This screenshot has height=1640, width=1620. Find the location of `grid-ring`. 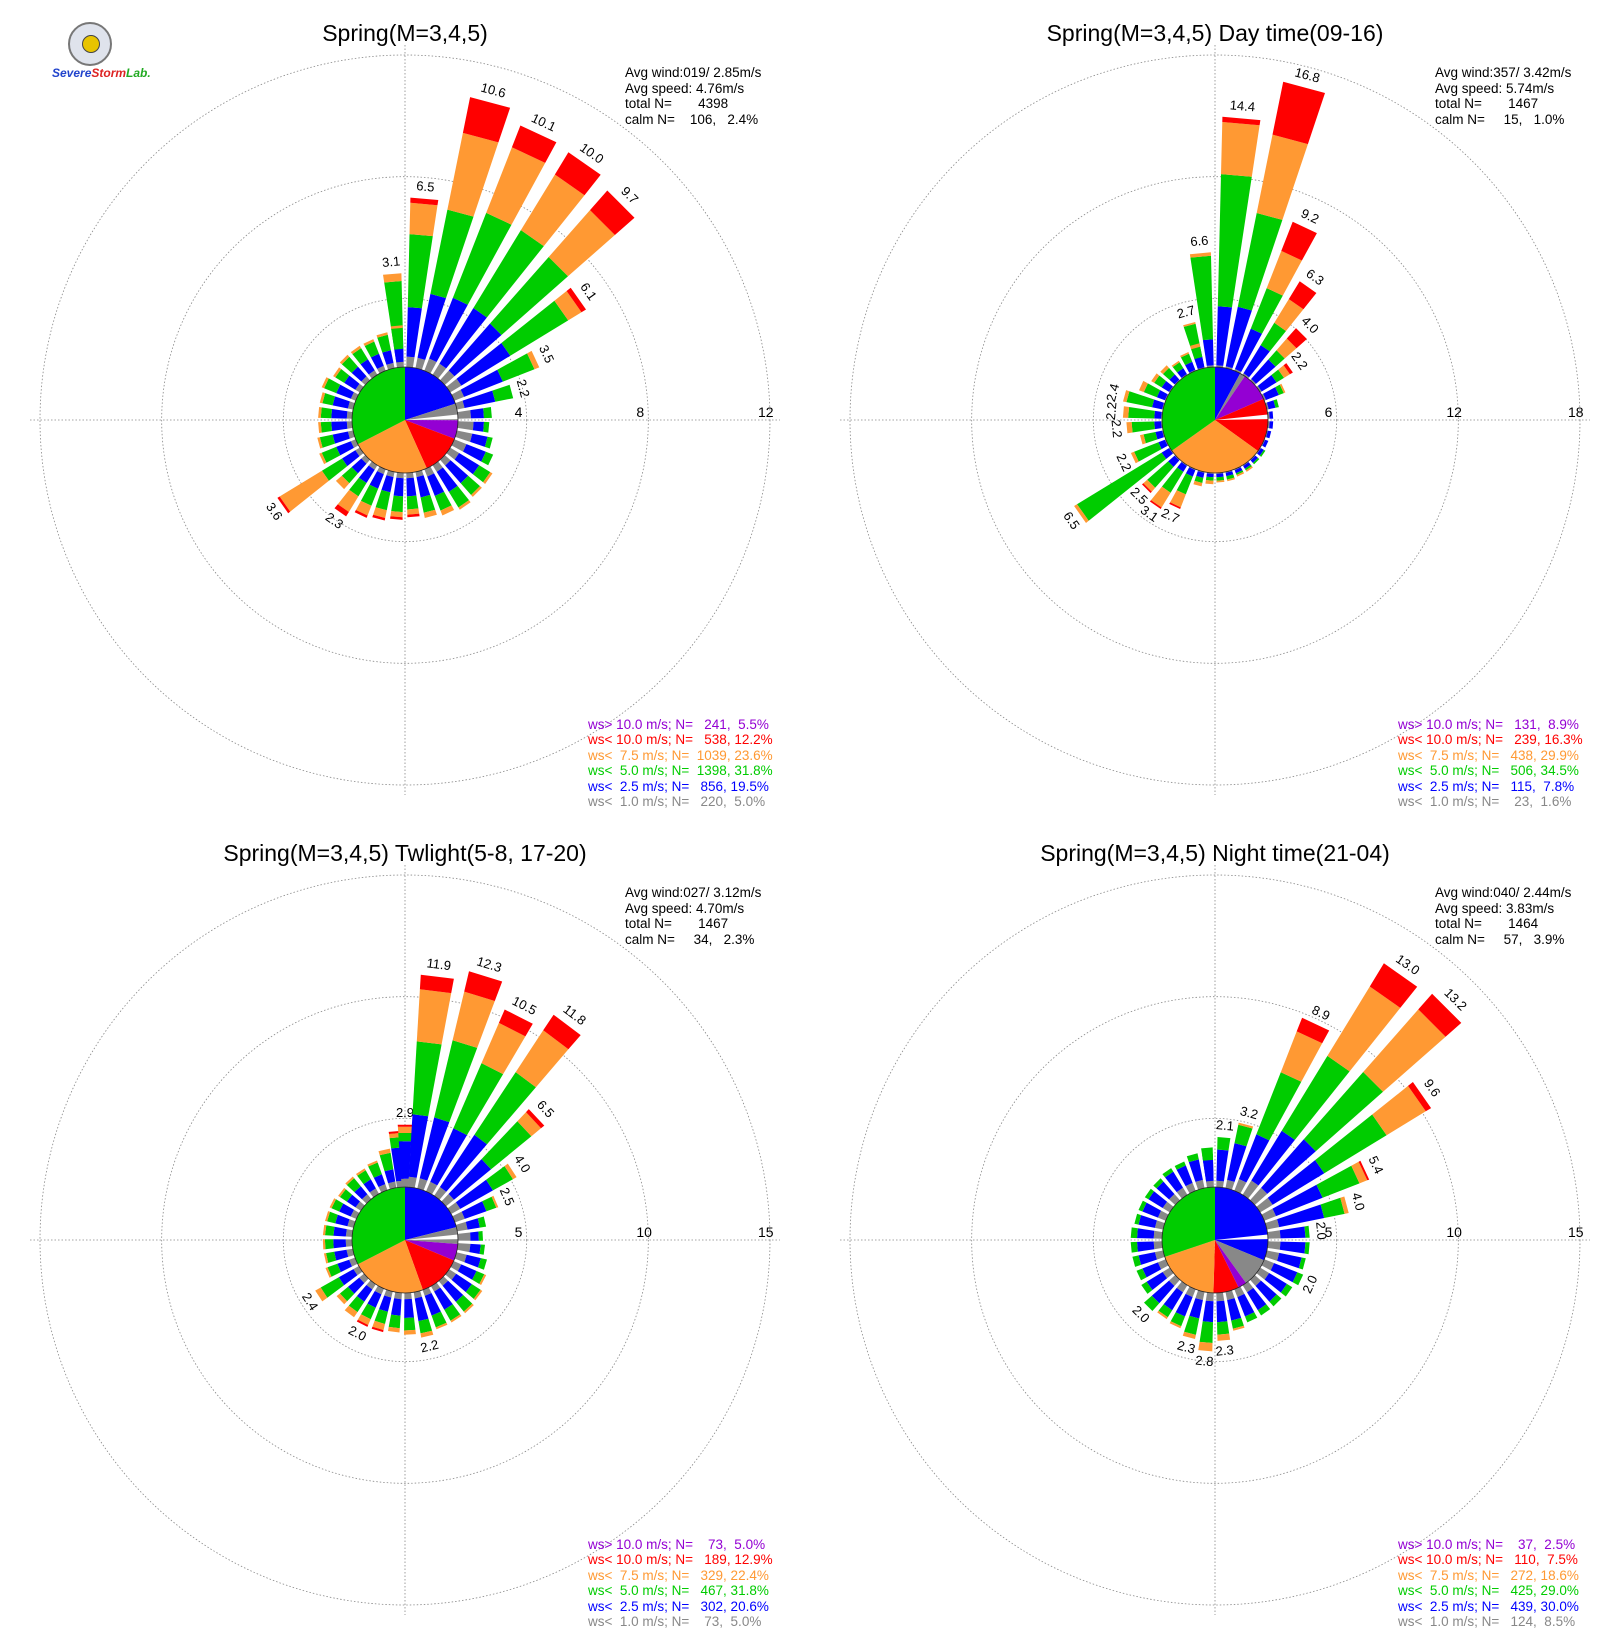

grid-ring is located at coordinates (405, 420).